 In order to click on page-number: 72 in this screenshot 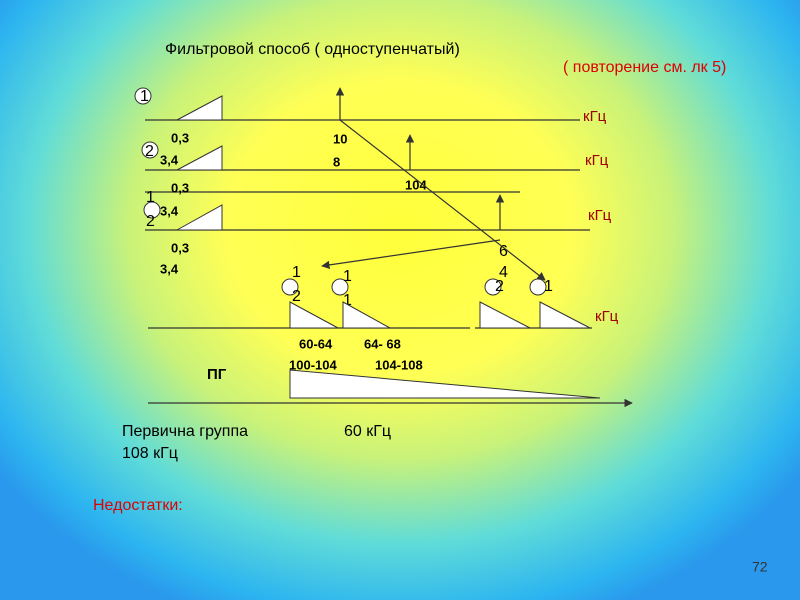, I will do `click(760, 567)`.